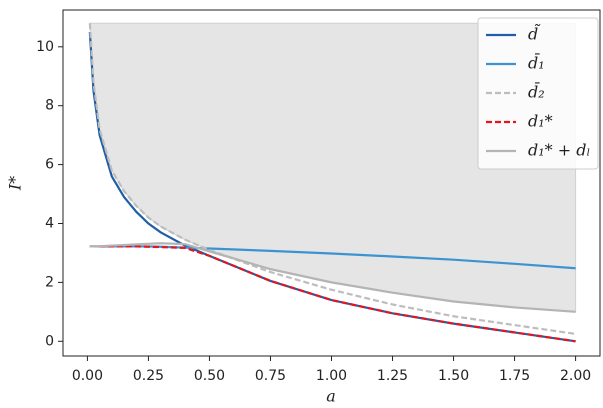  Describe the element at coordinates (392, 376) in the screenshot. I see `x-tick-label: 1.25` at that location.